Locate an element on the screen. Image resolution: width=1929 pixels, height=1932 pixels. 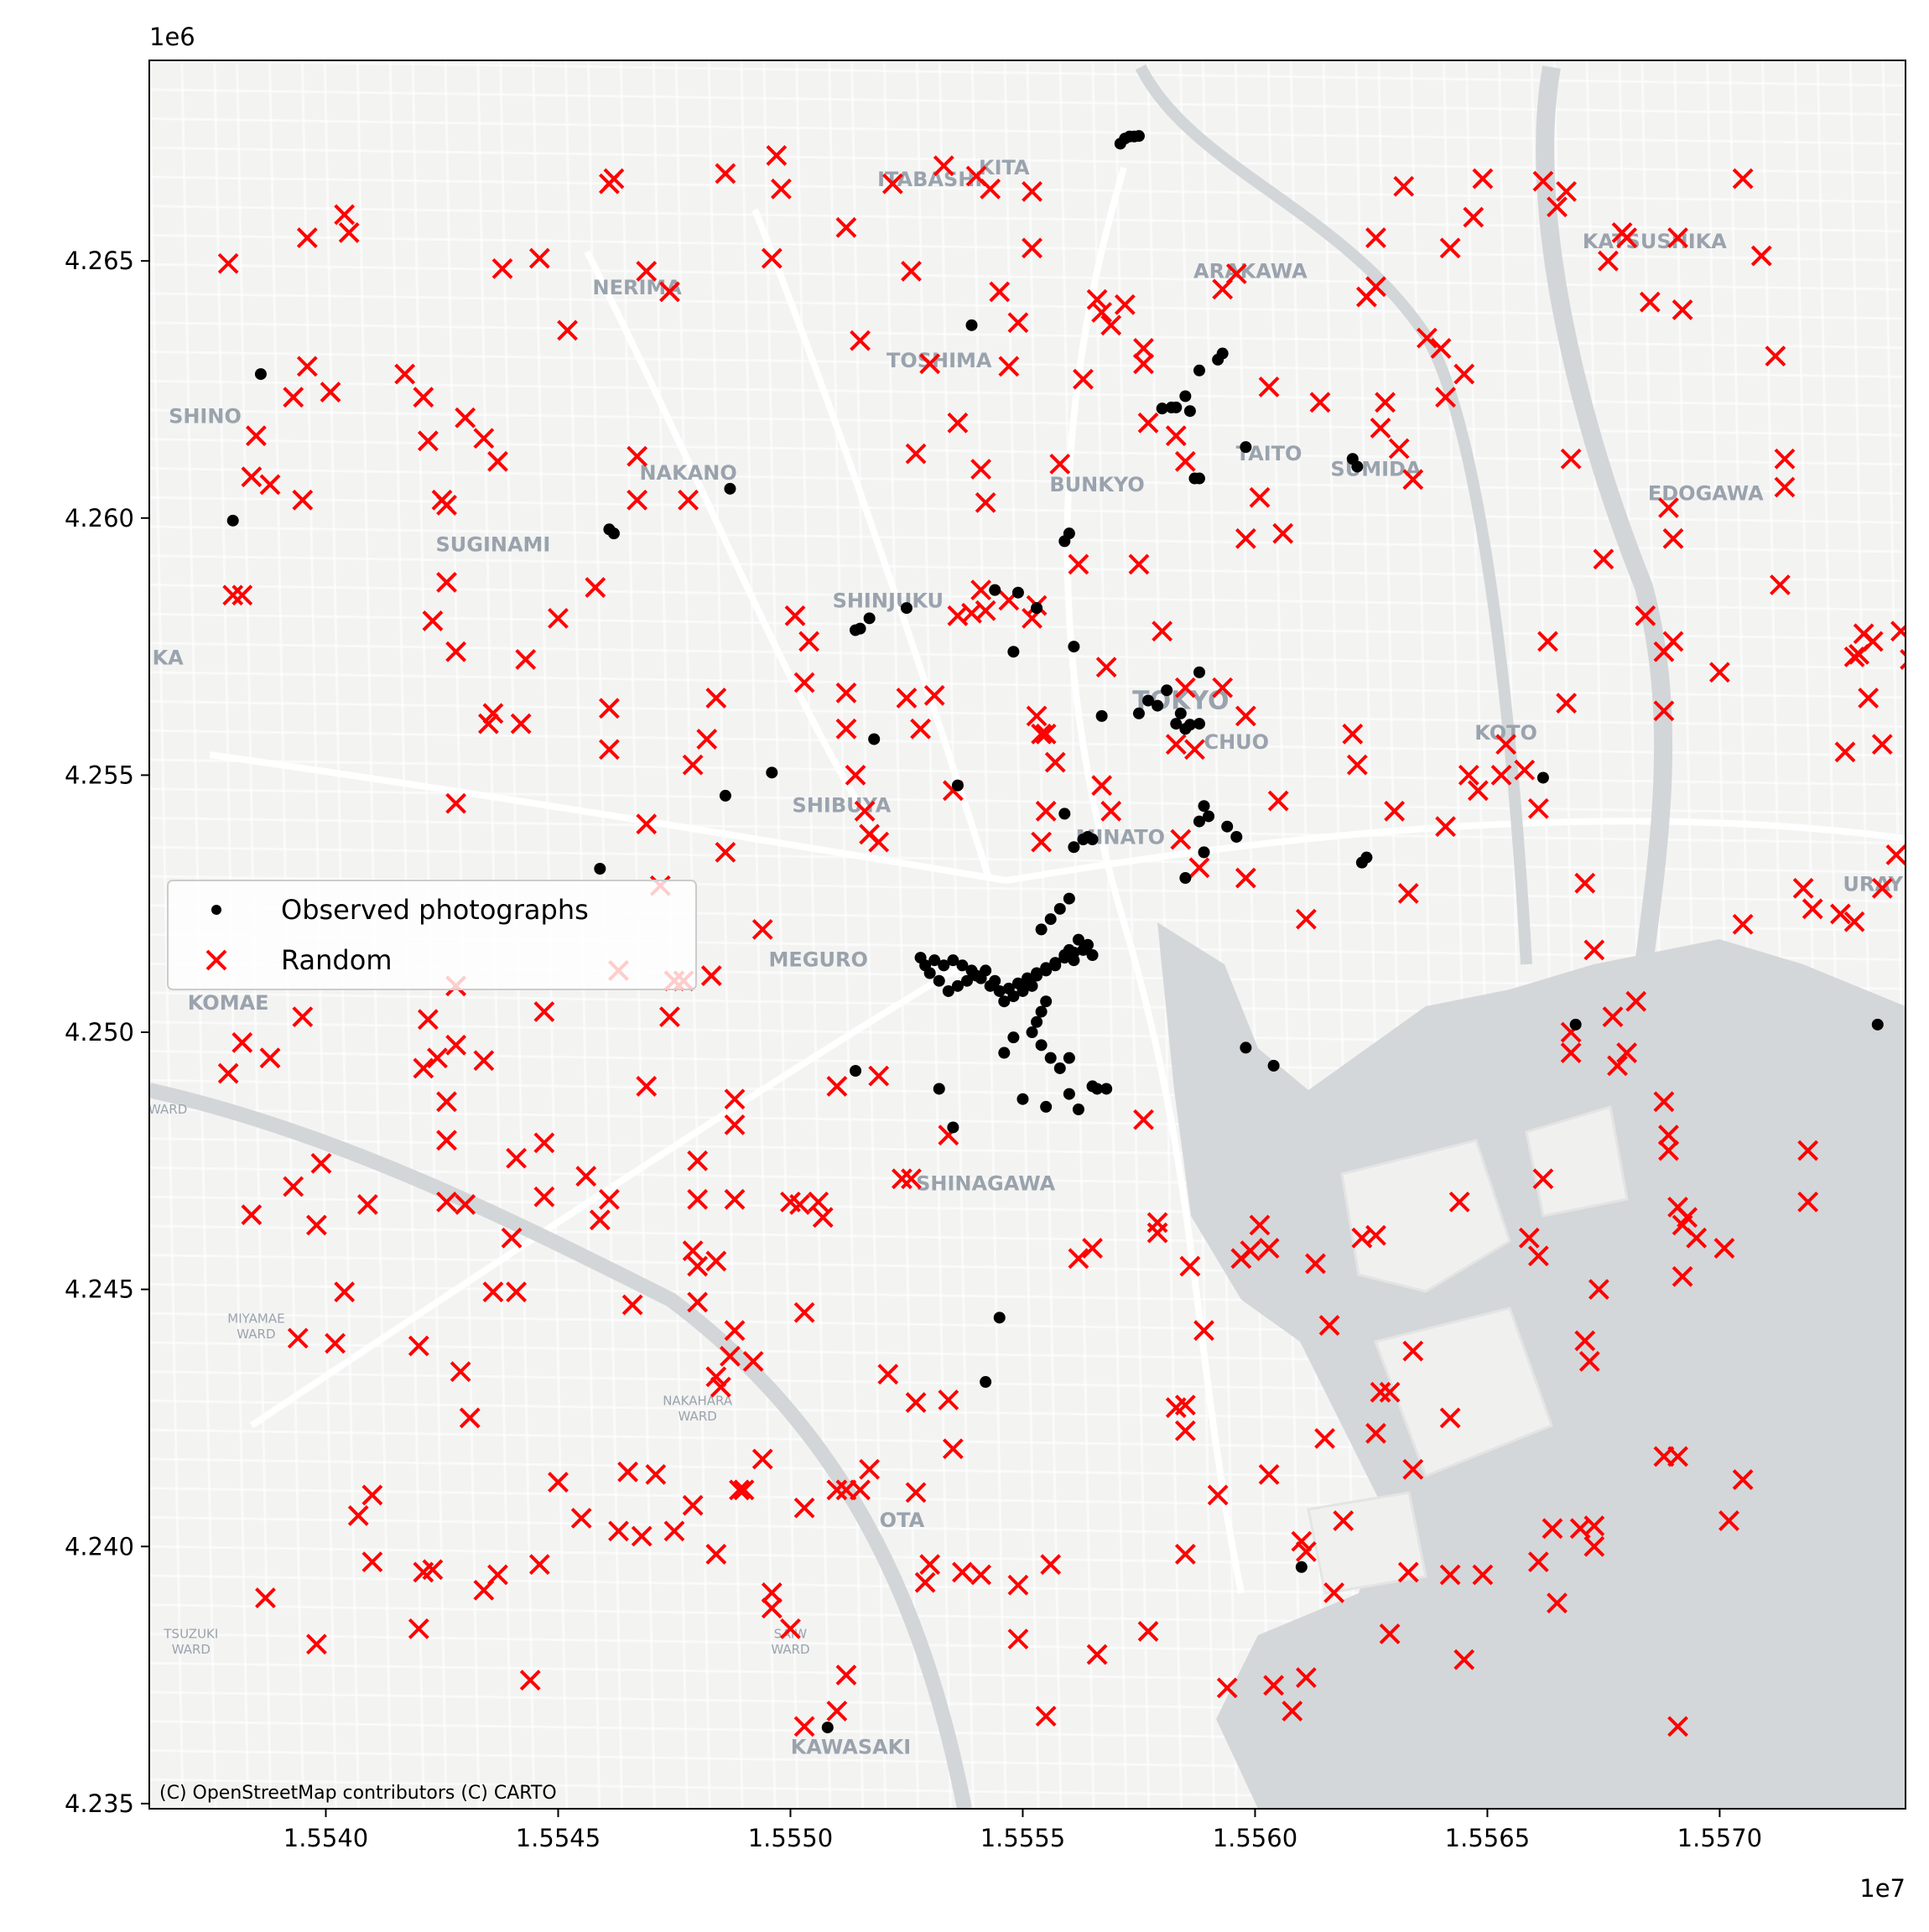
map-river is located at coordinates (1334, 514).